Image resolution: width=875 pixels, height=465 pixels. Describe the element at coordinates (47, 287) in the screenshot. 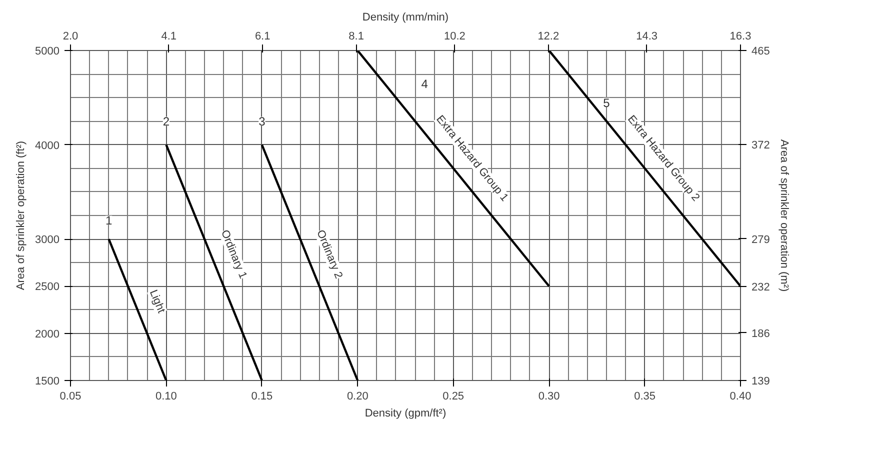

I see `y-tick-label: 2500` at that location.